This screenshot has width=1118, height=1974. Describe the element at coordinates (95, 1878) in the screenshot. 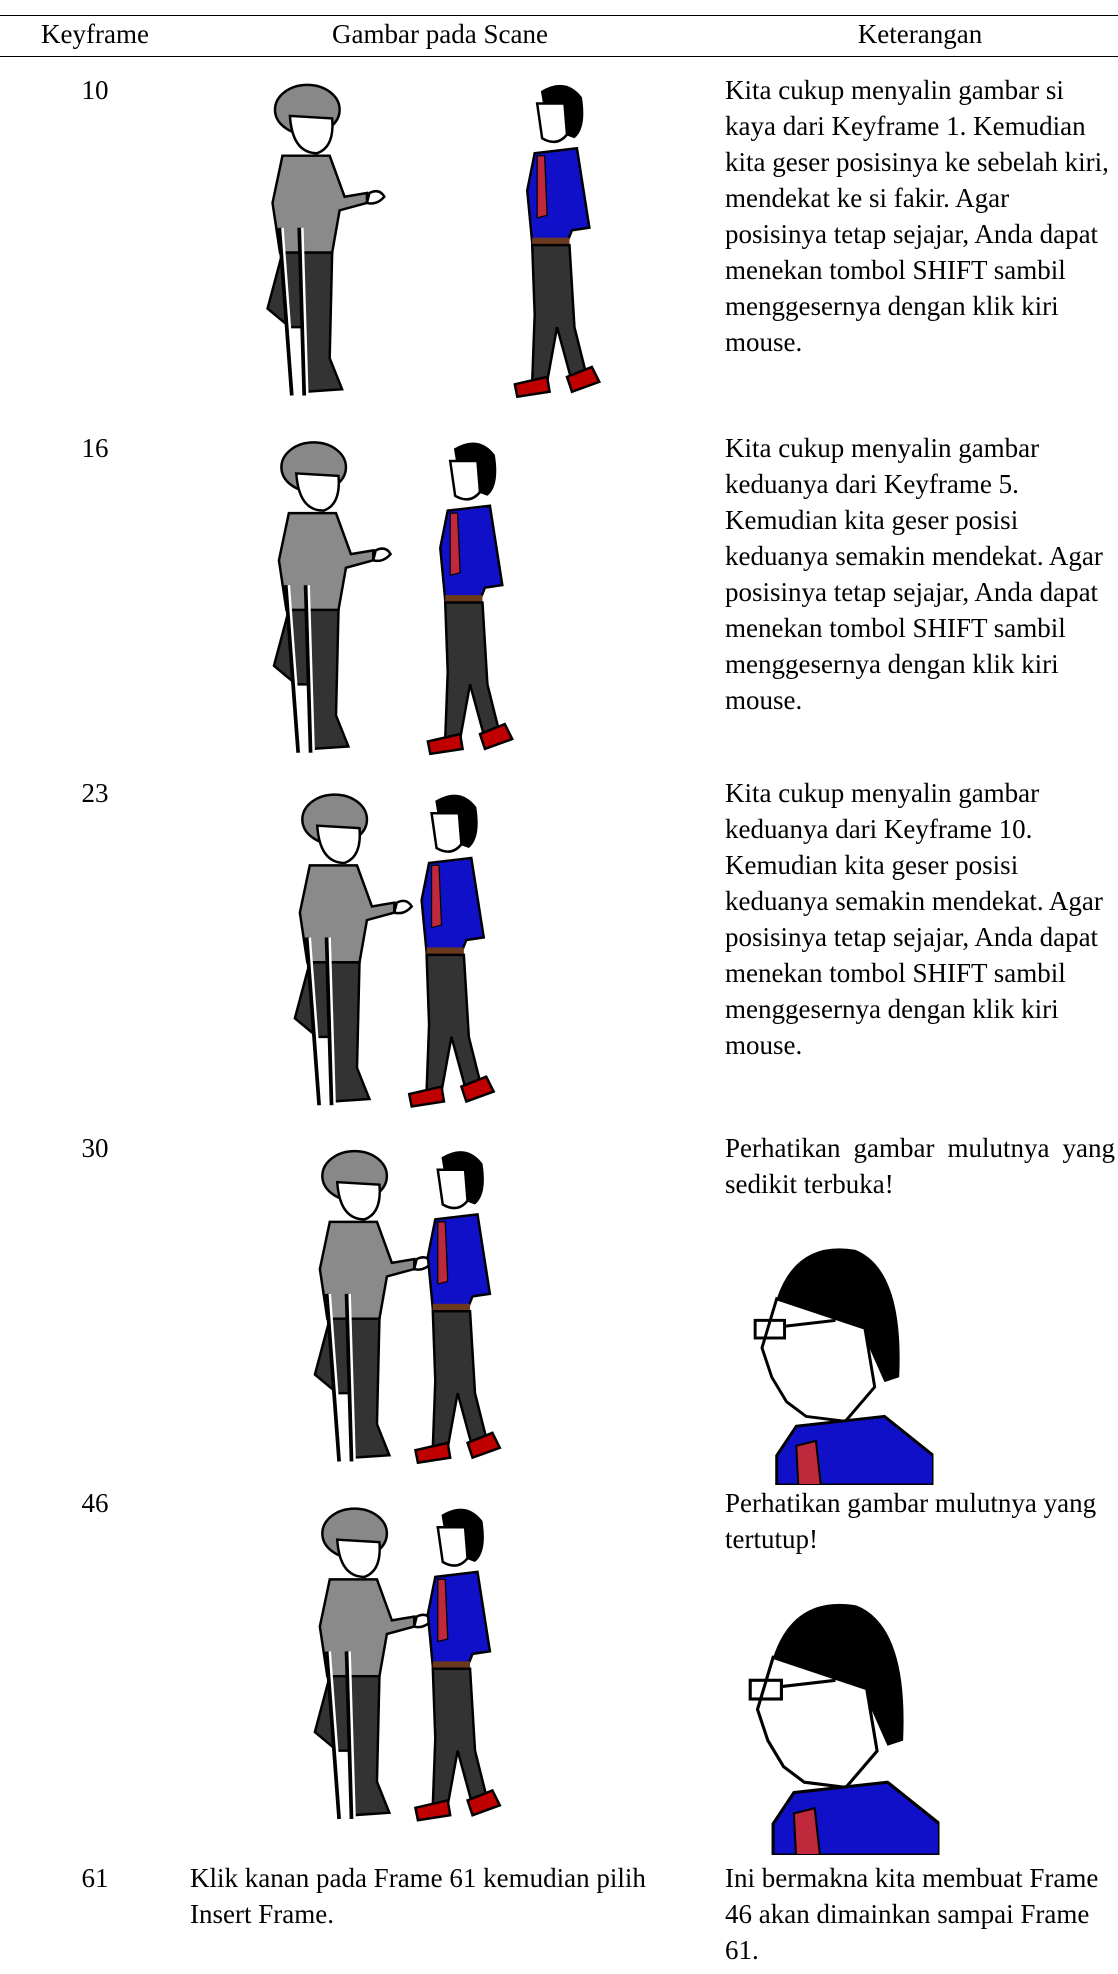

I see `keyframe: 61` at that location.